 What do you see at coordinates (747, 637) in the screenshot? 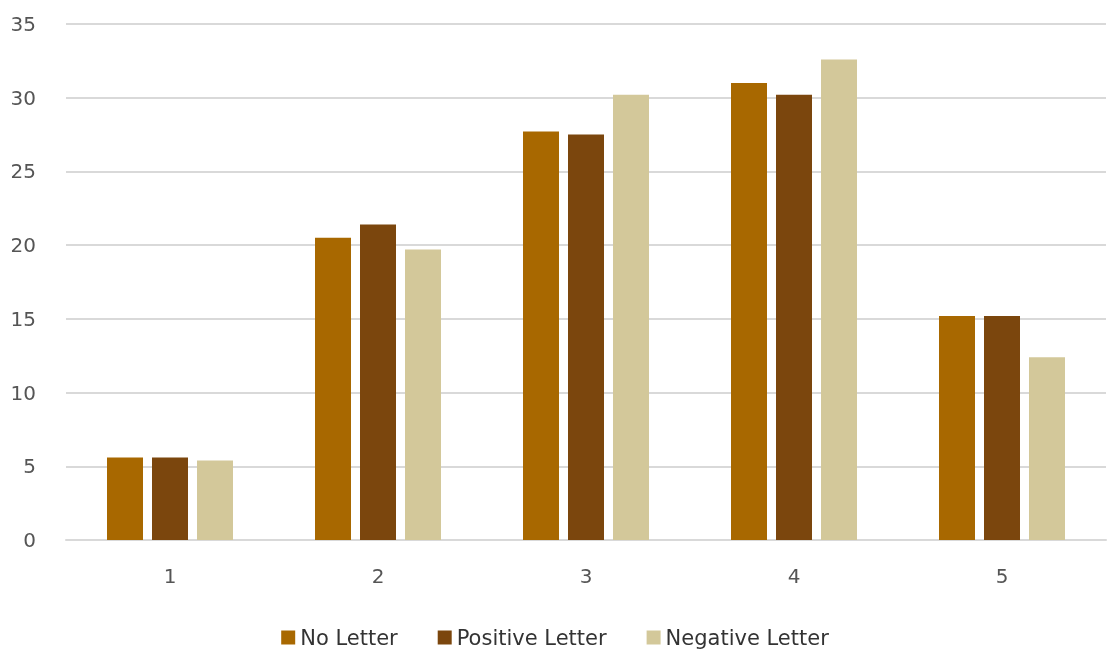
I see `legend-label: Negative Letter` at bounding box center [747, 637].